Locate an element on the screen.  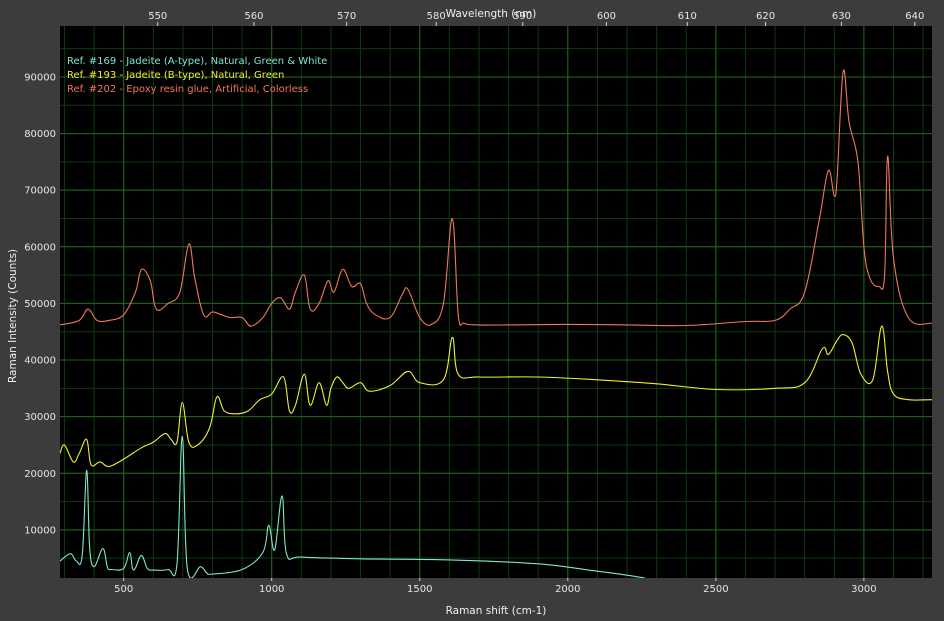
y-axis-label: Raman Intensity (Counts) is located at coordinates (13, 316).